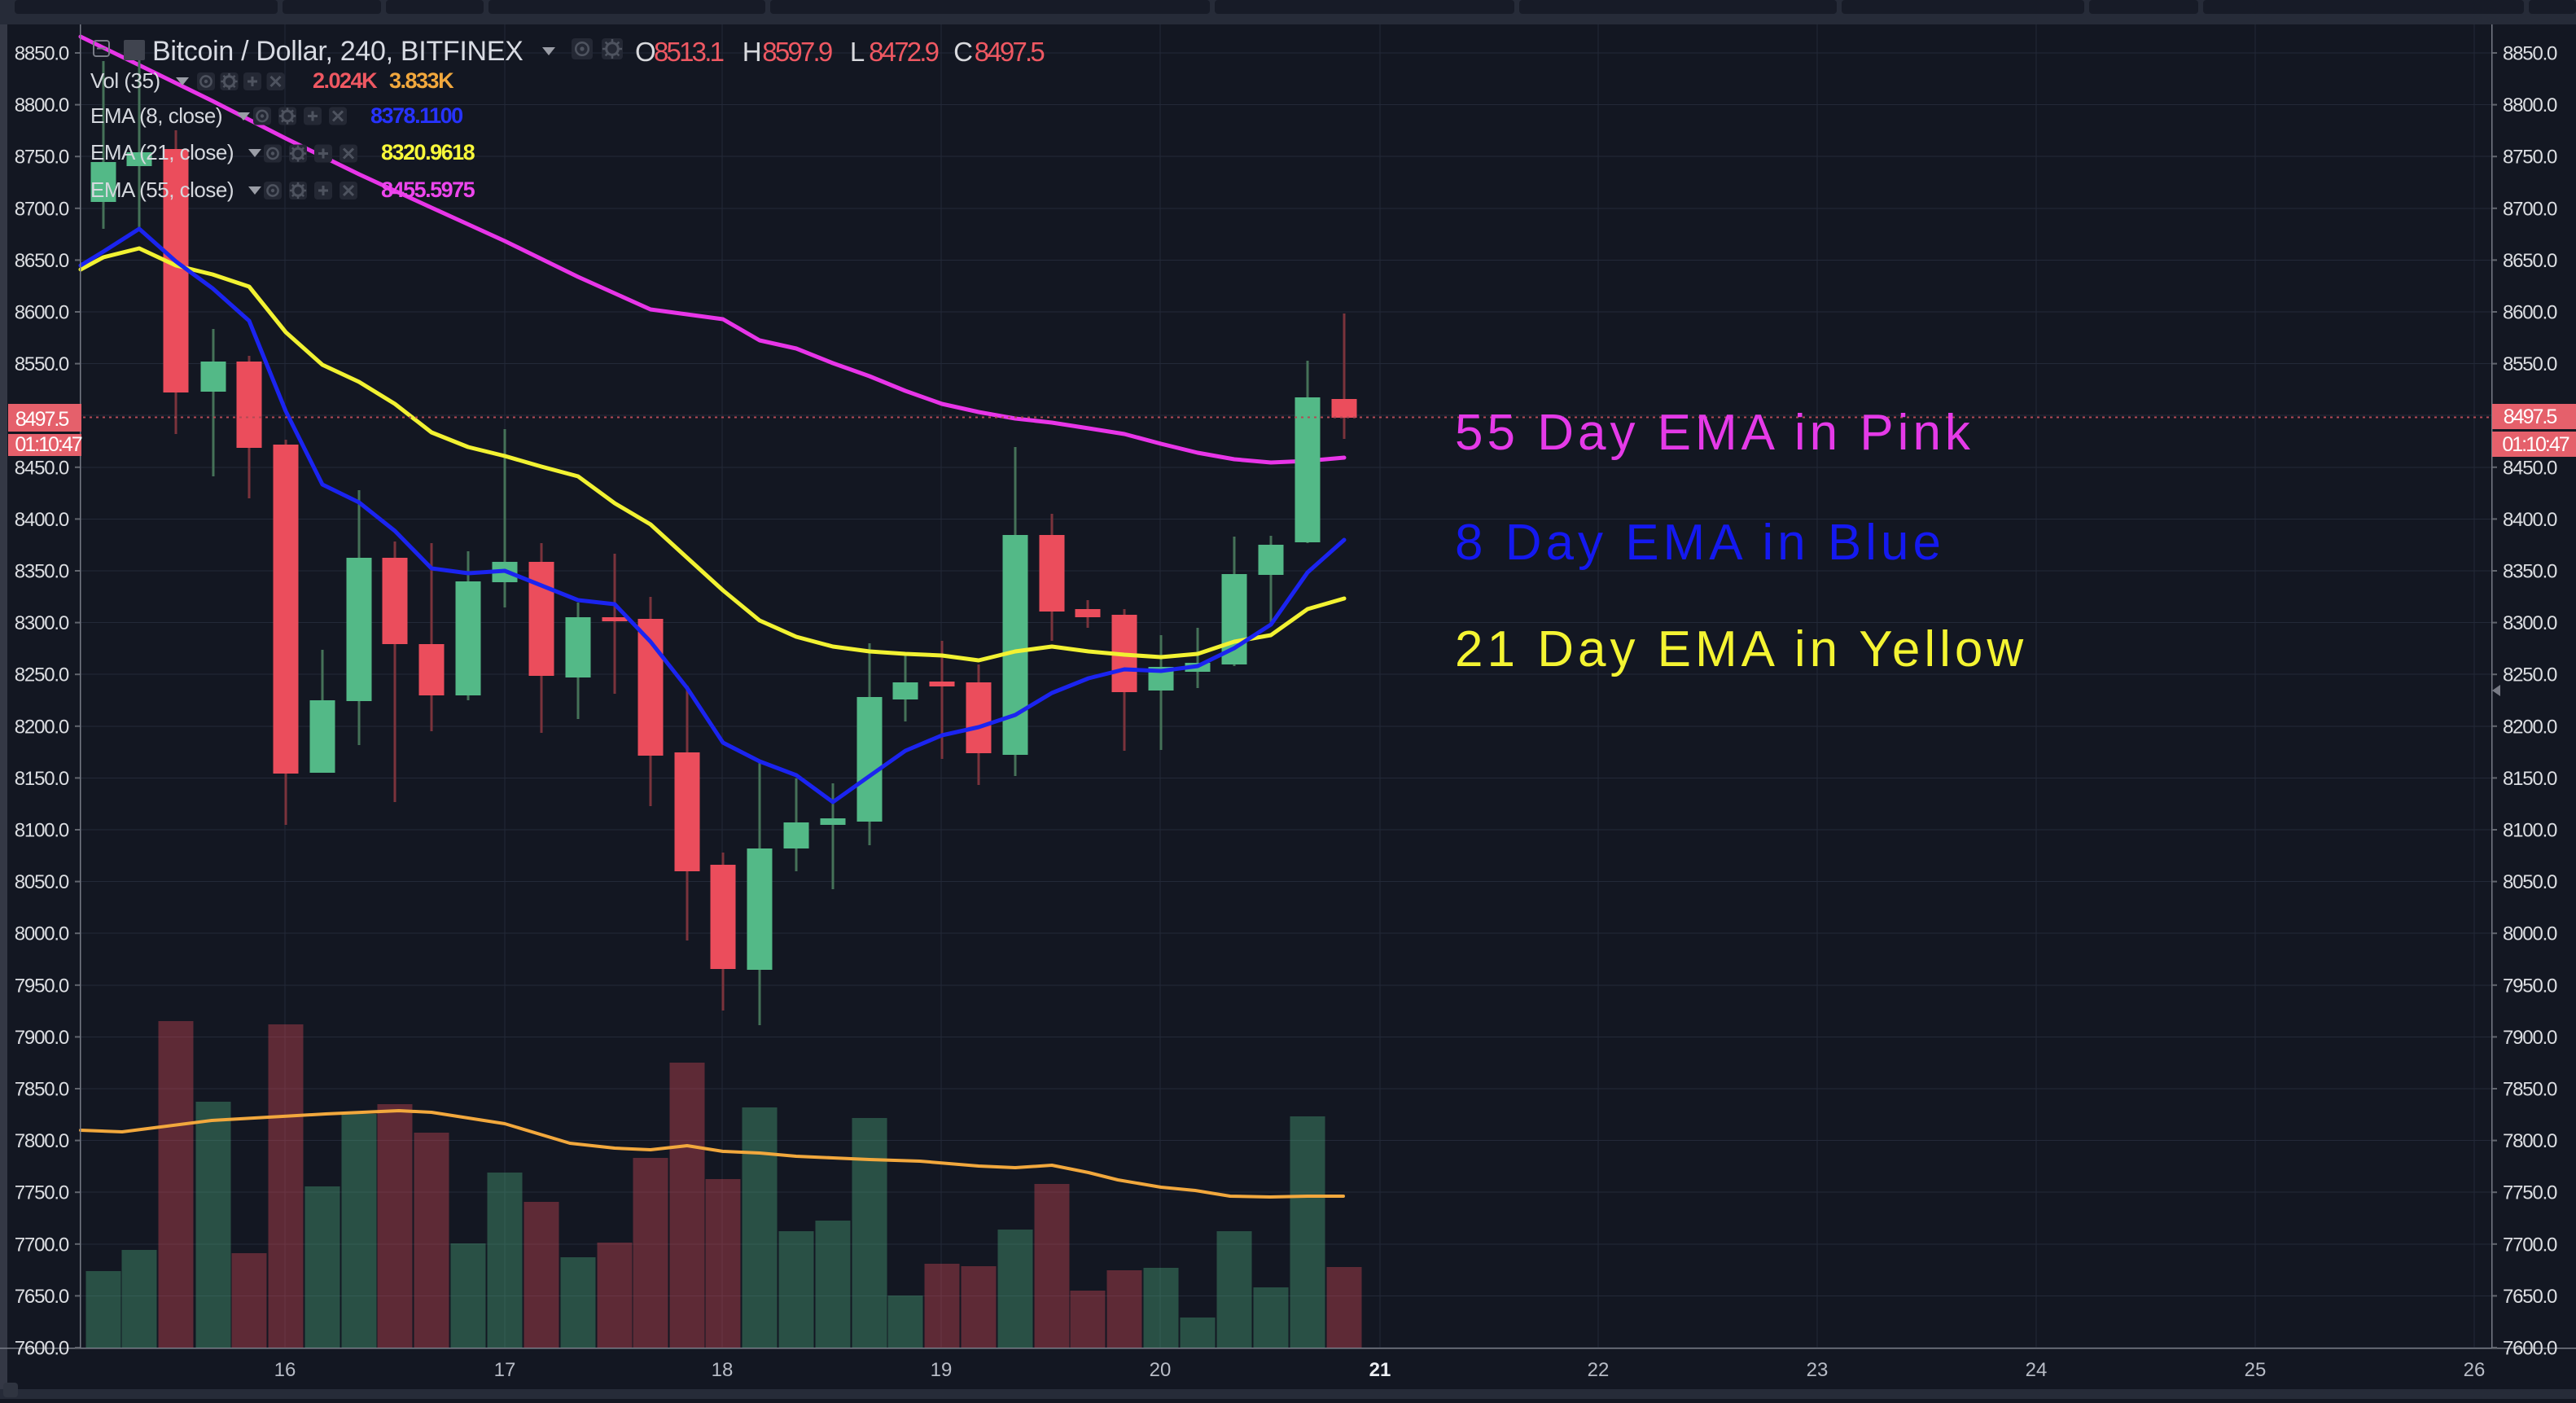  I want to click on svg-text: 8513.1, so click(689, 52).